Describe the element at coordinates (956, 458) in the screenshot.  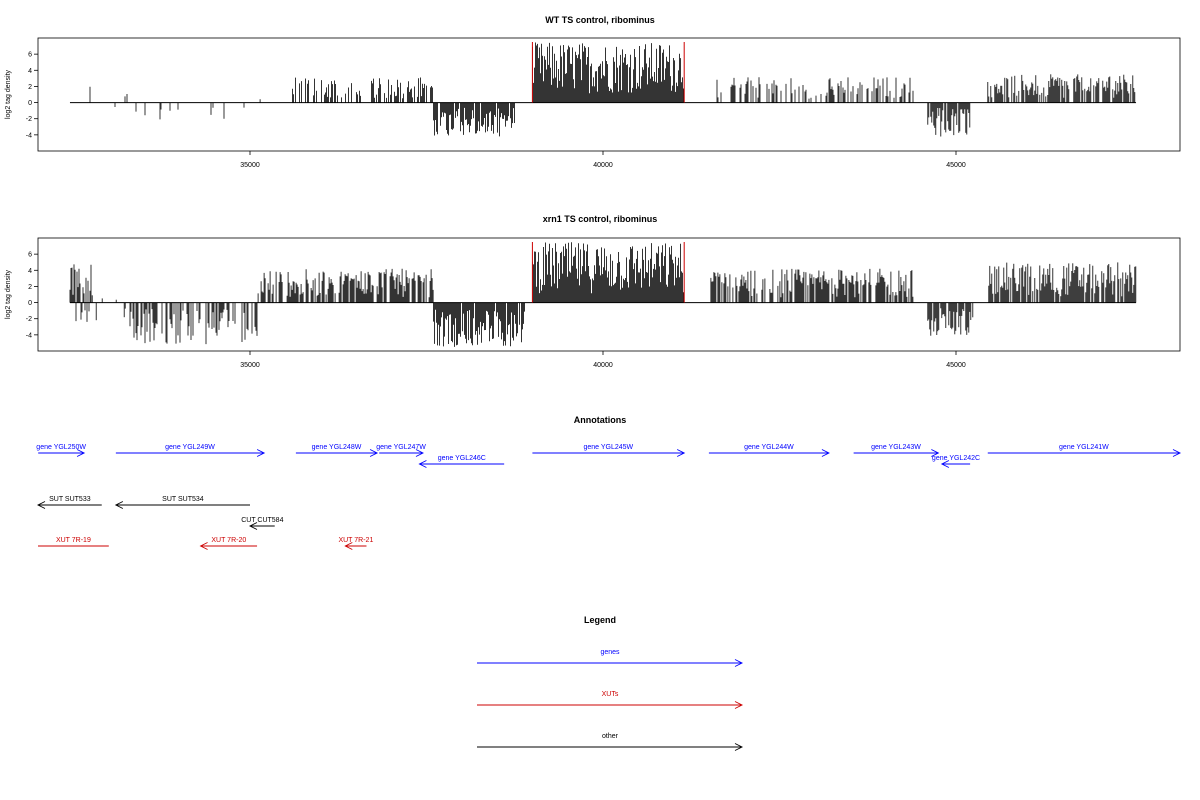
I see `feature-label: gene YGL242C` at that location.